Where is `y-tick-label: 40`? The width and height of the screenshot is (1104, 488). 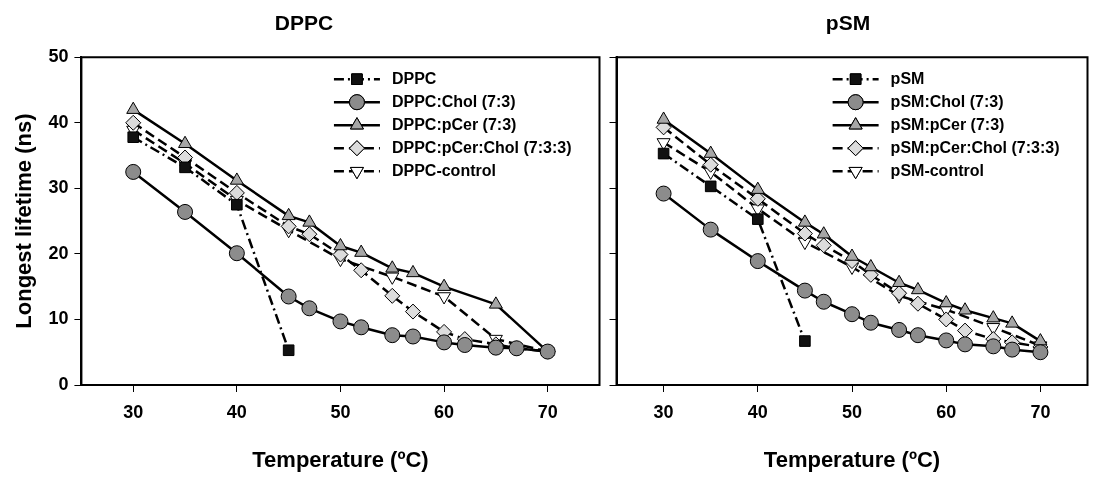 y-tick-label: 40 is located at coordinates (58, 121).